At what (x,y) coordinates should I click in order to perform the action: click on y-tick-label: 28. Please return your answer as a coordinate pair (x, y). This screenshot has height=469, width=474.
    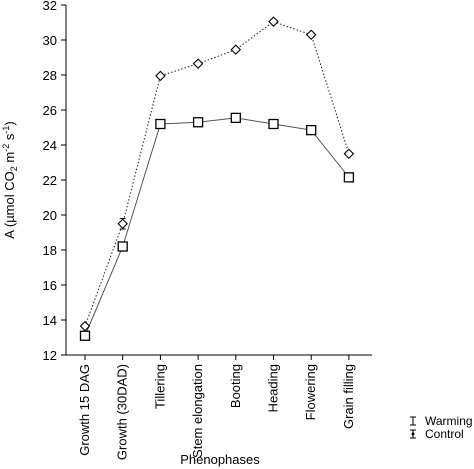
    Looking at the image, I should click on (50, 75).